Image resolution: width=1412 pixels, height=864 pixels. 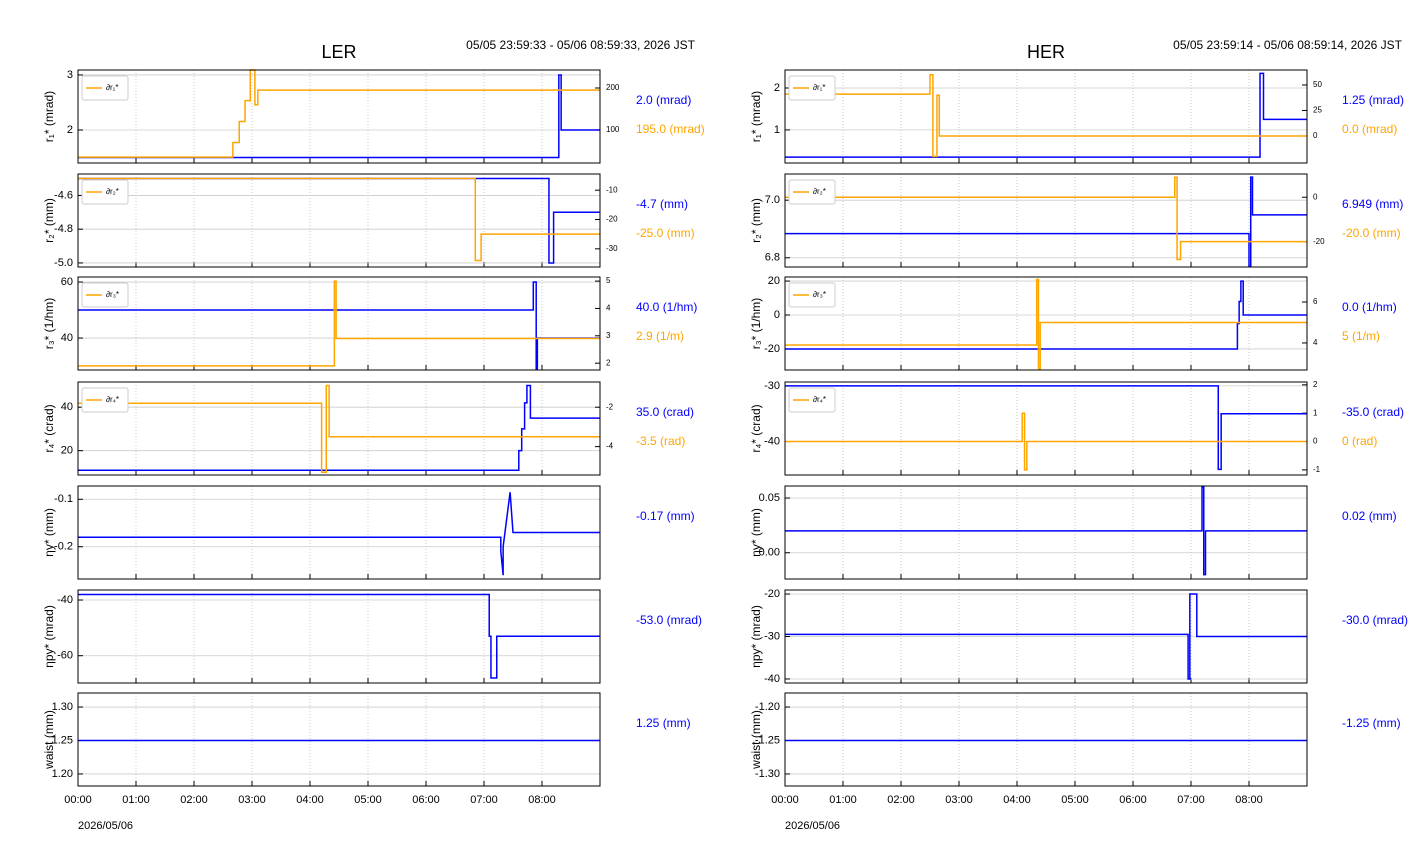 What do you see at coordinates (612, 189) in the screenshot?
I see `y2-tick-label: -10` at bounding box center [612, 189].